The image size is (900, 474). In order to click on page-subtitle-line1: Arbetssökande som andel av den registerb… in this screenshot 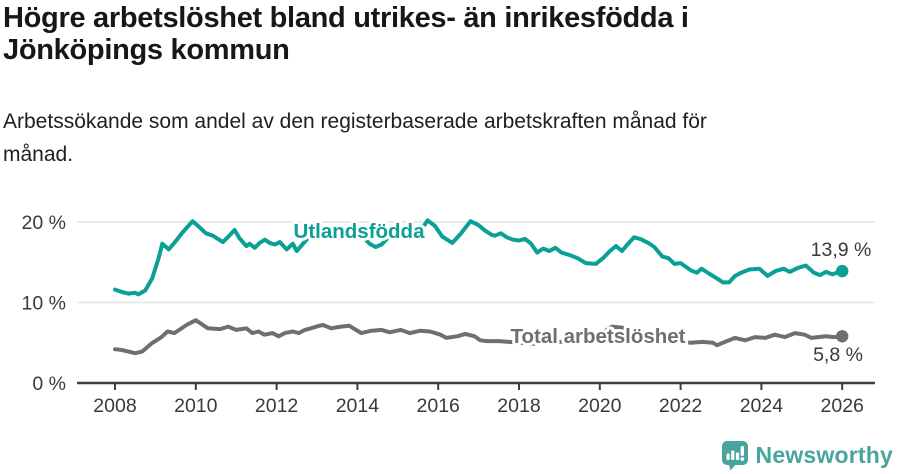, I will do `click(355, 121)`.